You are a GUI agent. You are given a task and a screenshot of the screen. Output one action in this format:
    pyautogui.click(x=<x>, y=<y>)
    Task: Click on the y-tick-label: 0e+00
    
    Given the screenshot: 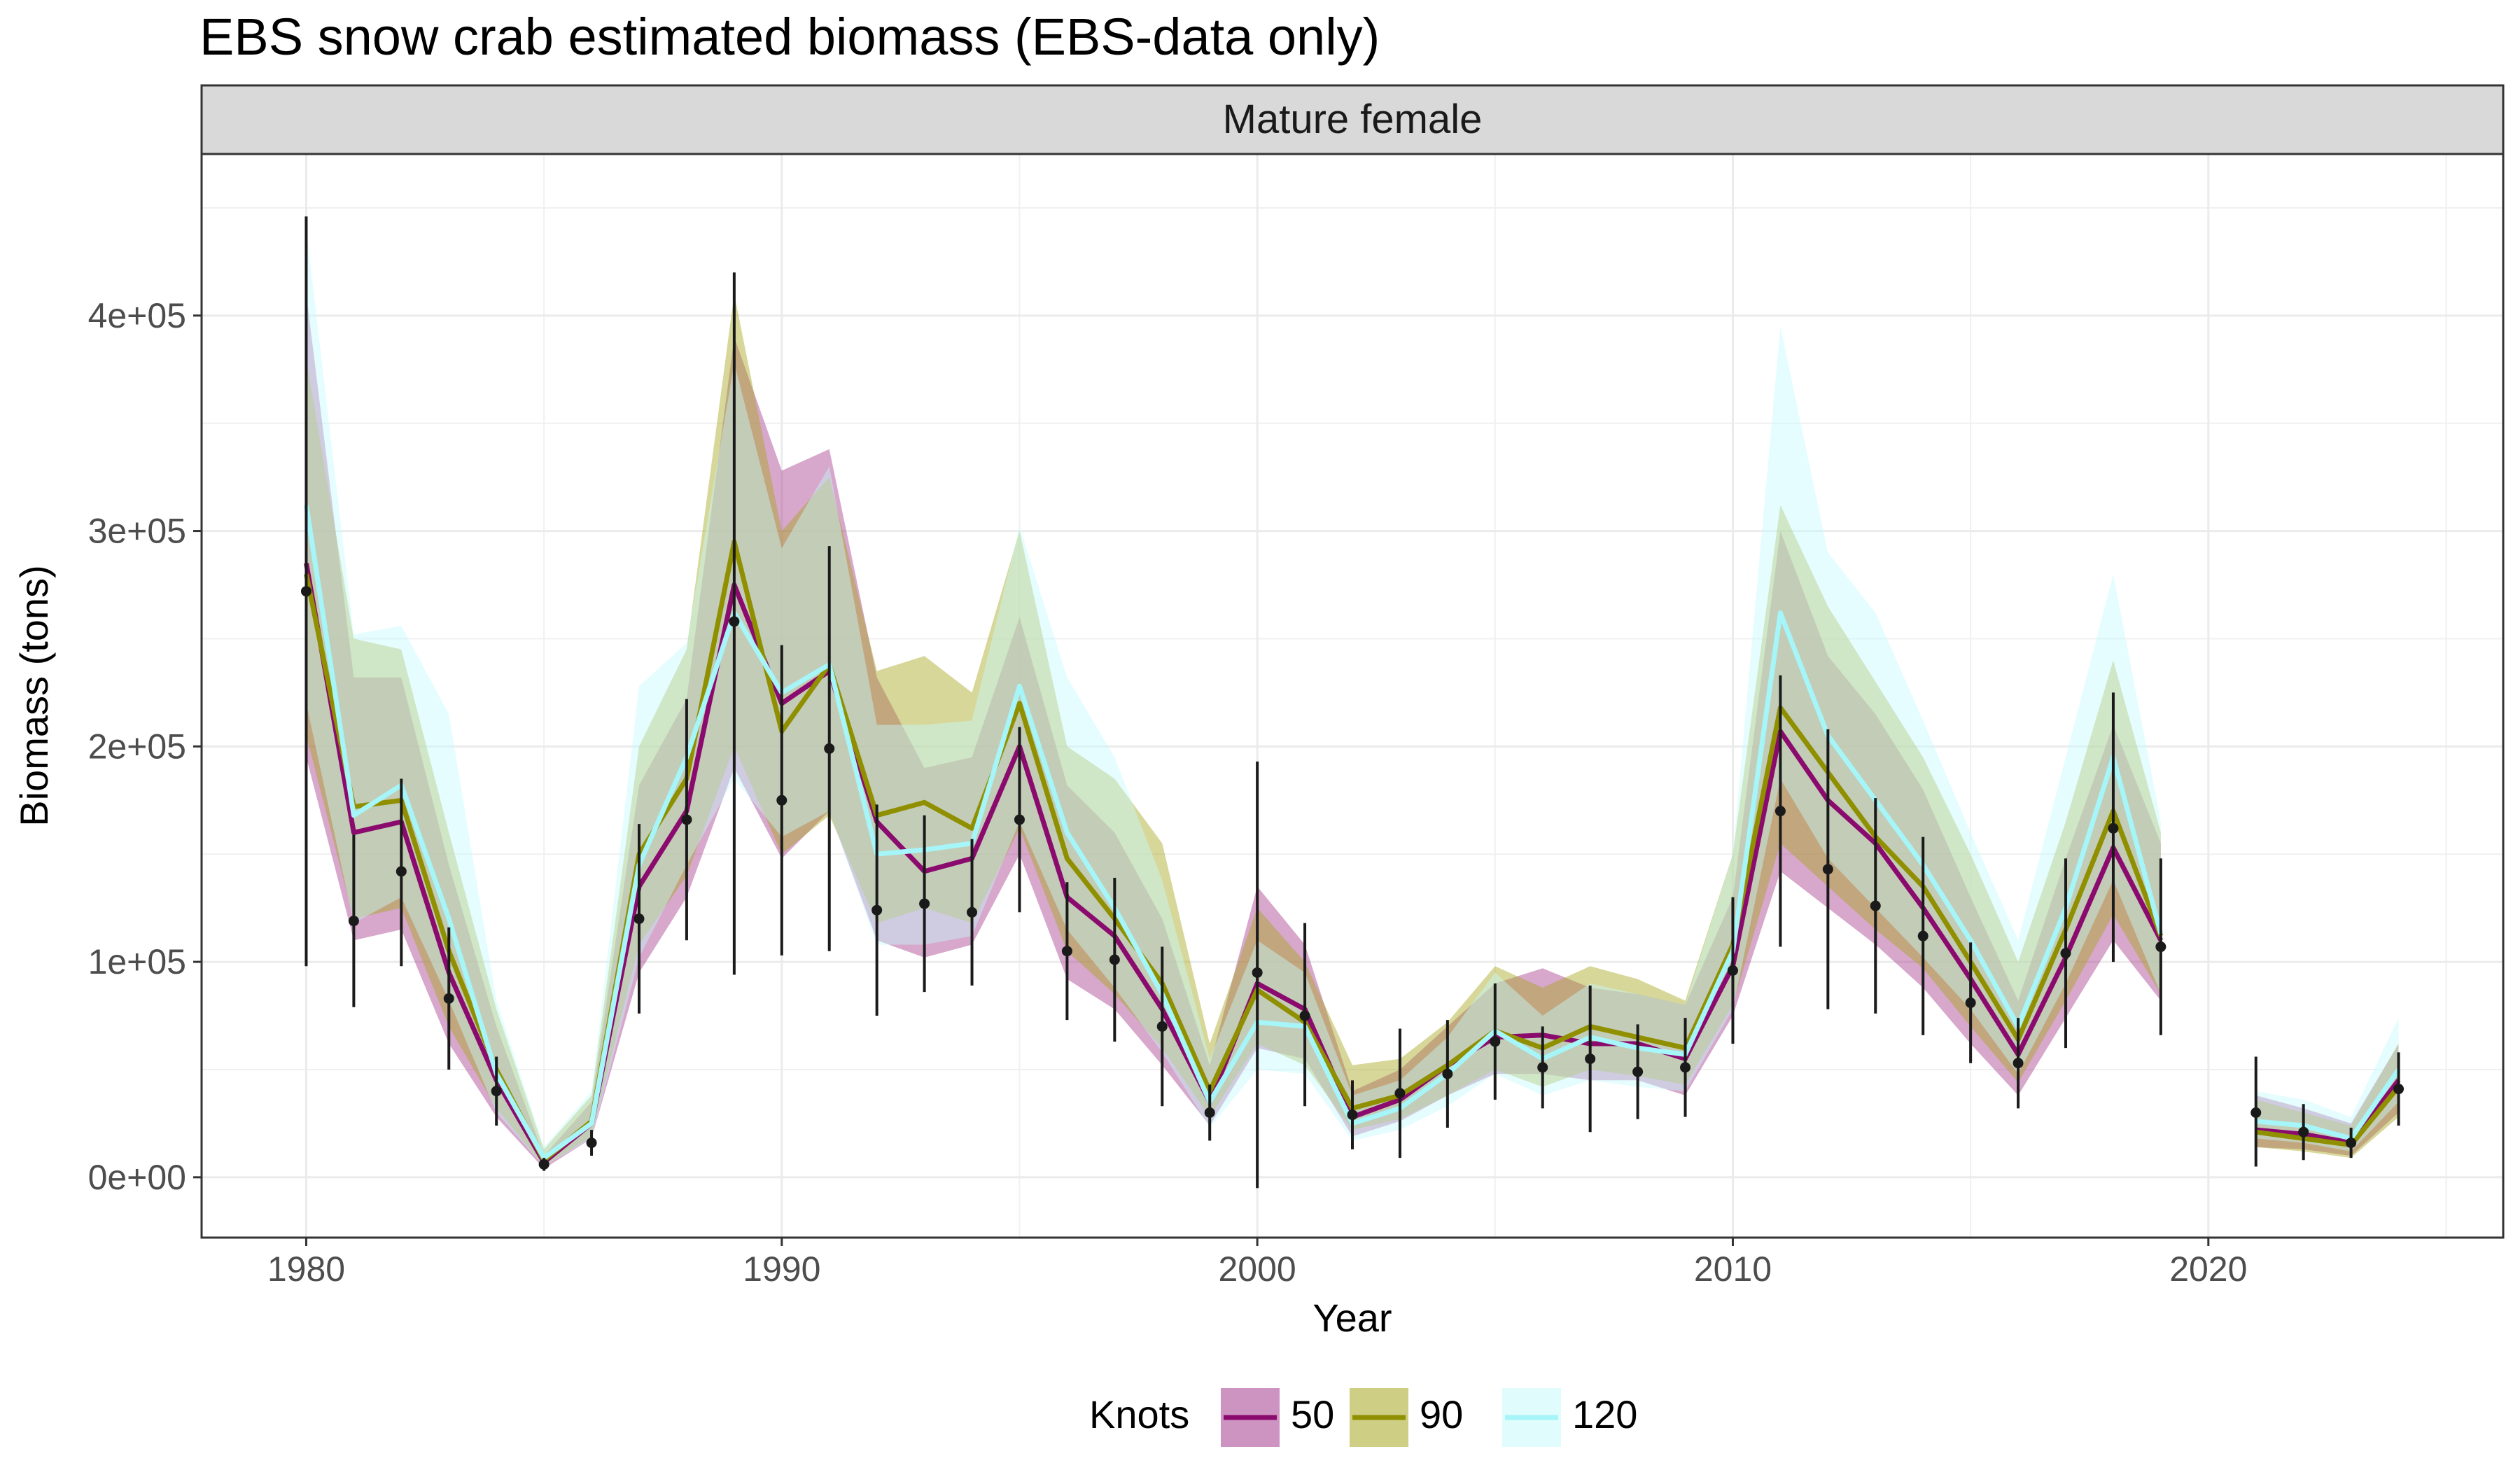 What is the action you would take?
    pyautogui.click(x=137, y=1177)
    